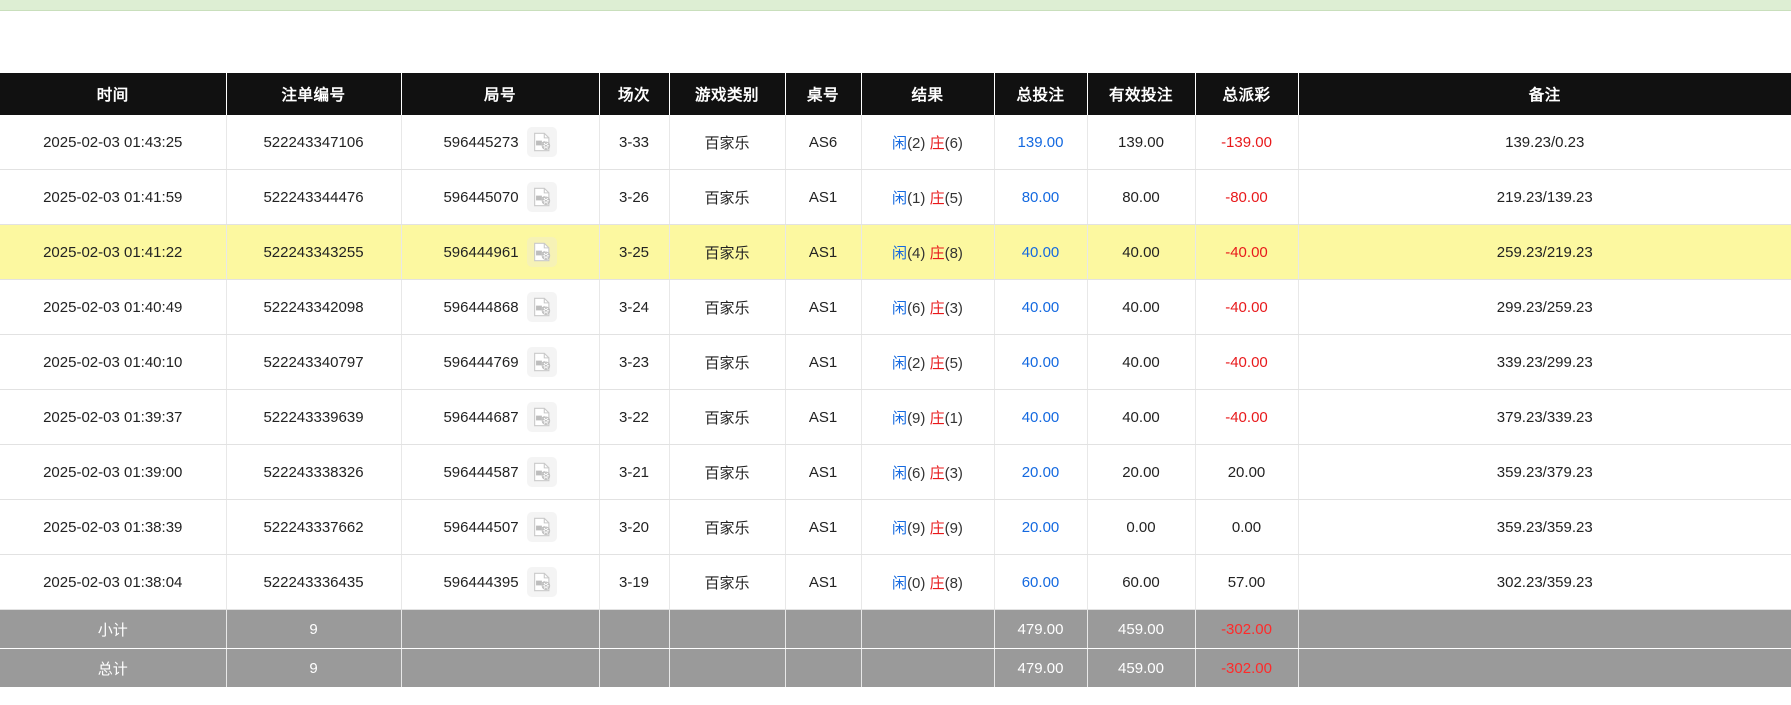 The width and height of the screenshot is (1791, 705). Describe the element at coordinates (113, 94) in the screenshot. I see `column-header-time: 时间` at that location.